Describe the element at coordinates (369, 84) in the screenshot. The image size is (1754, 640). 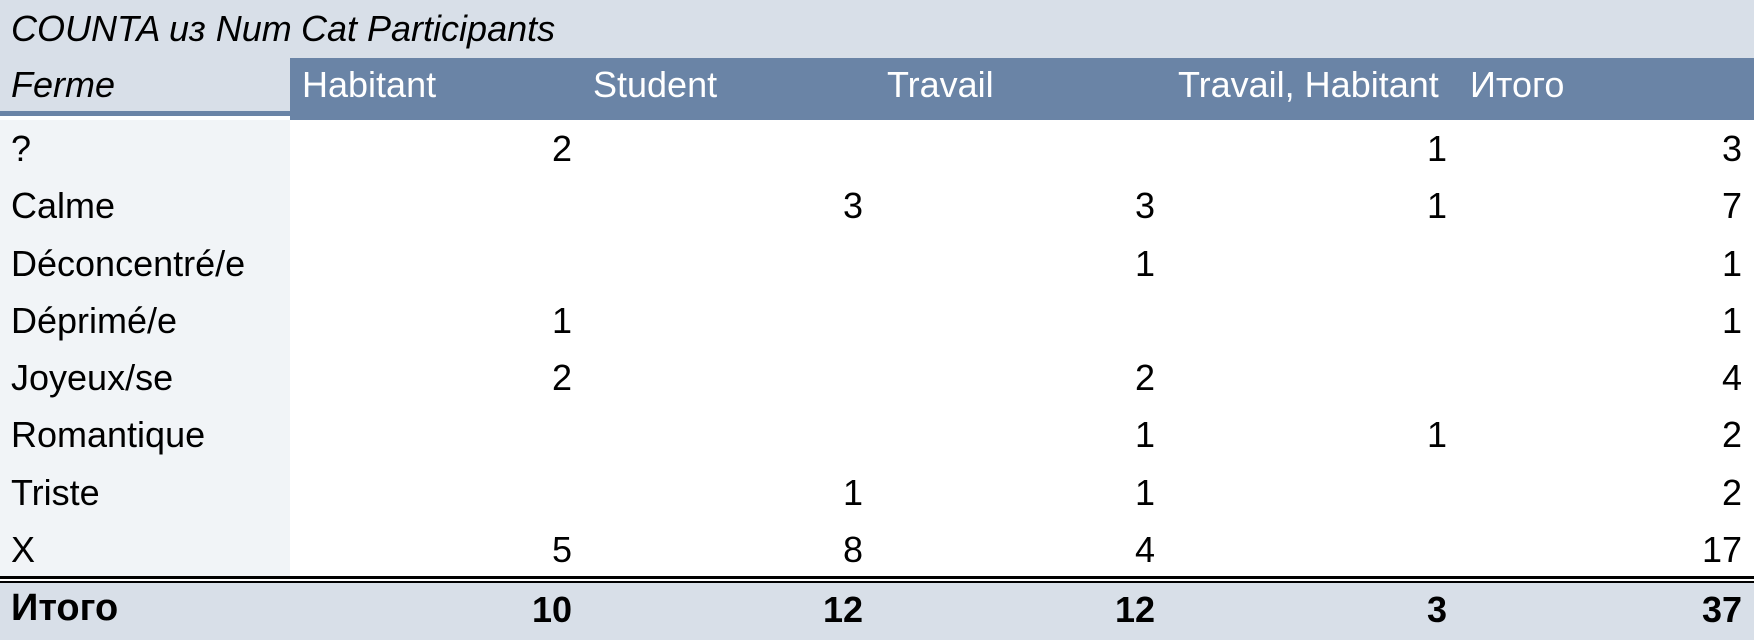
I see `column-header-habitant: Habitant` at that location.